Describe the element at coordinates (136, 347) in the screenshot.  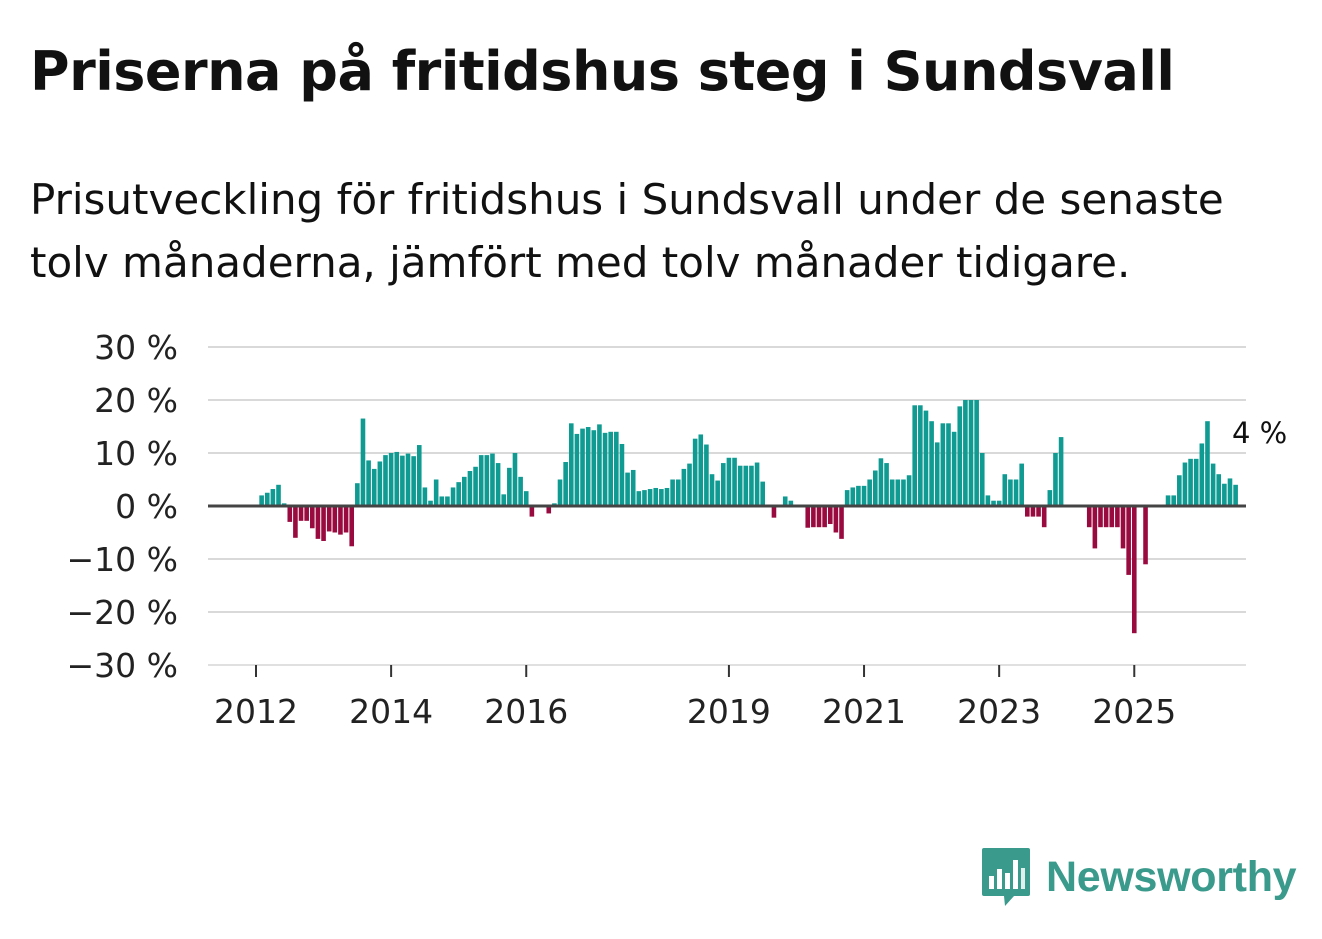
I see `y-tick-label: 30 %` at that location.